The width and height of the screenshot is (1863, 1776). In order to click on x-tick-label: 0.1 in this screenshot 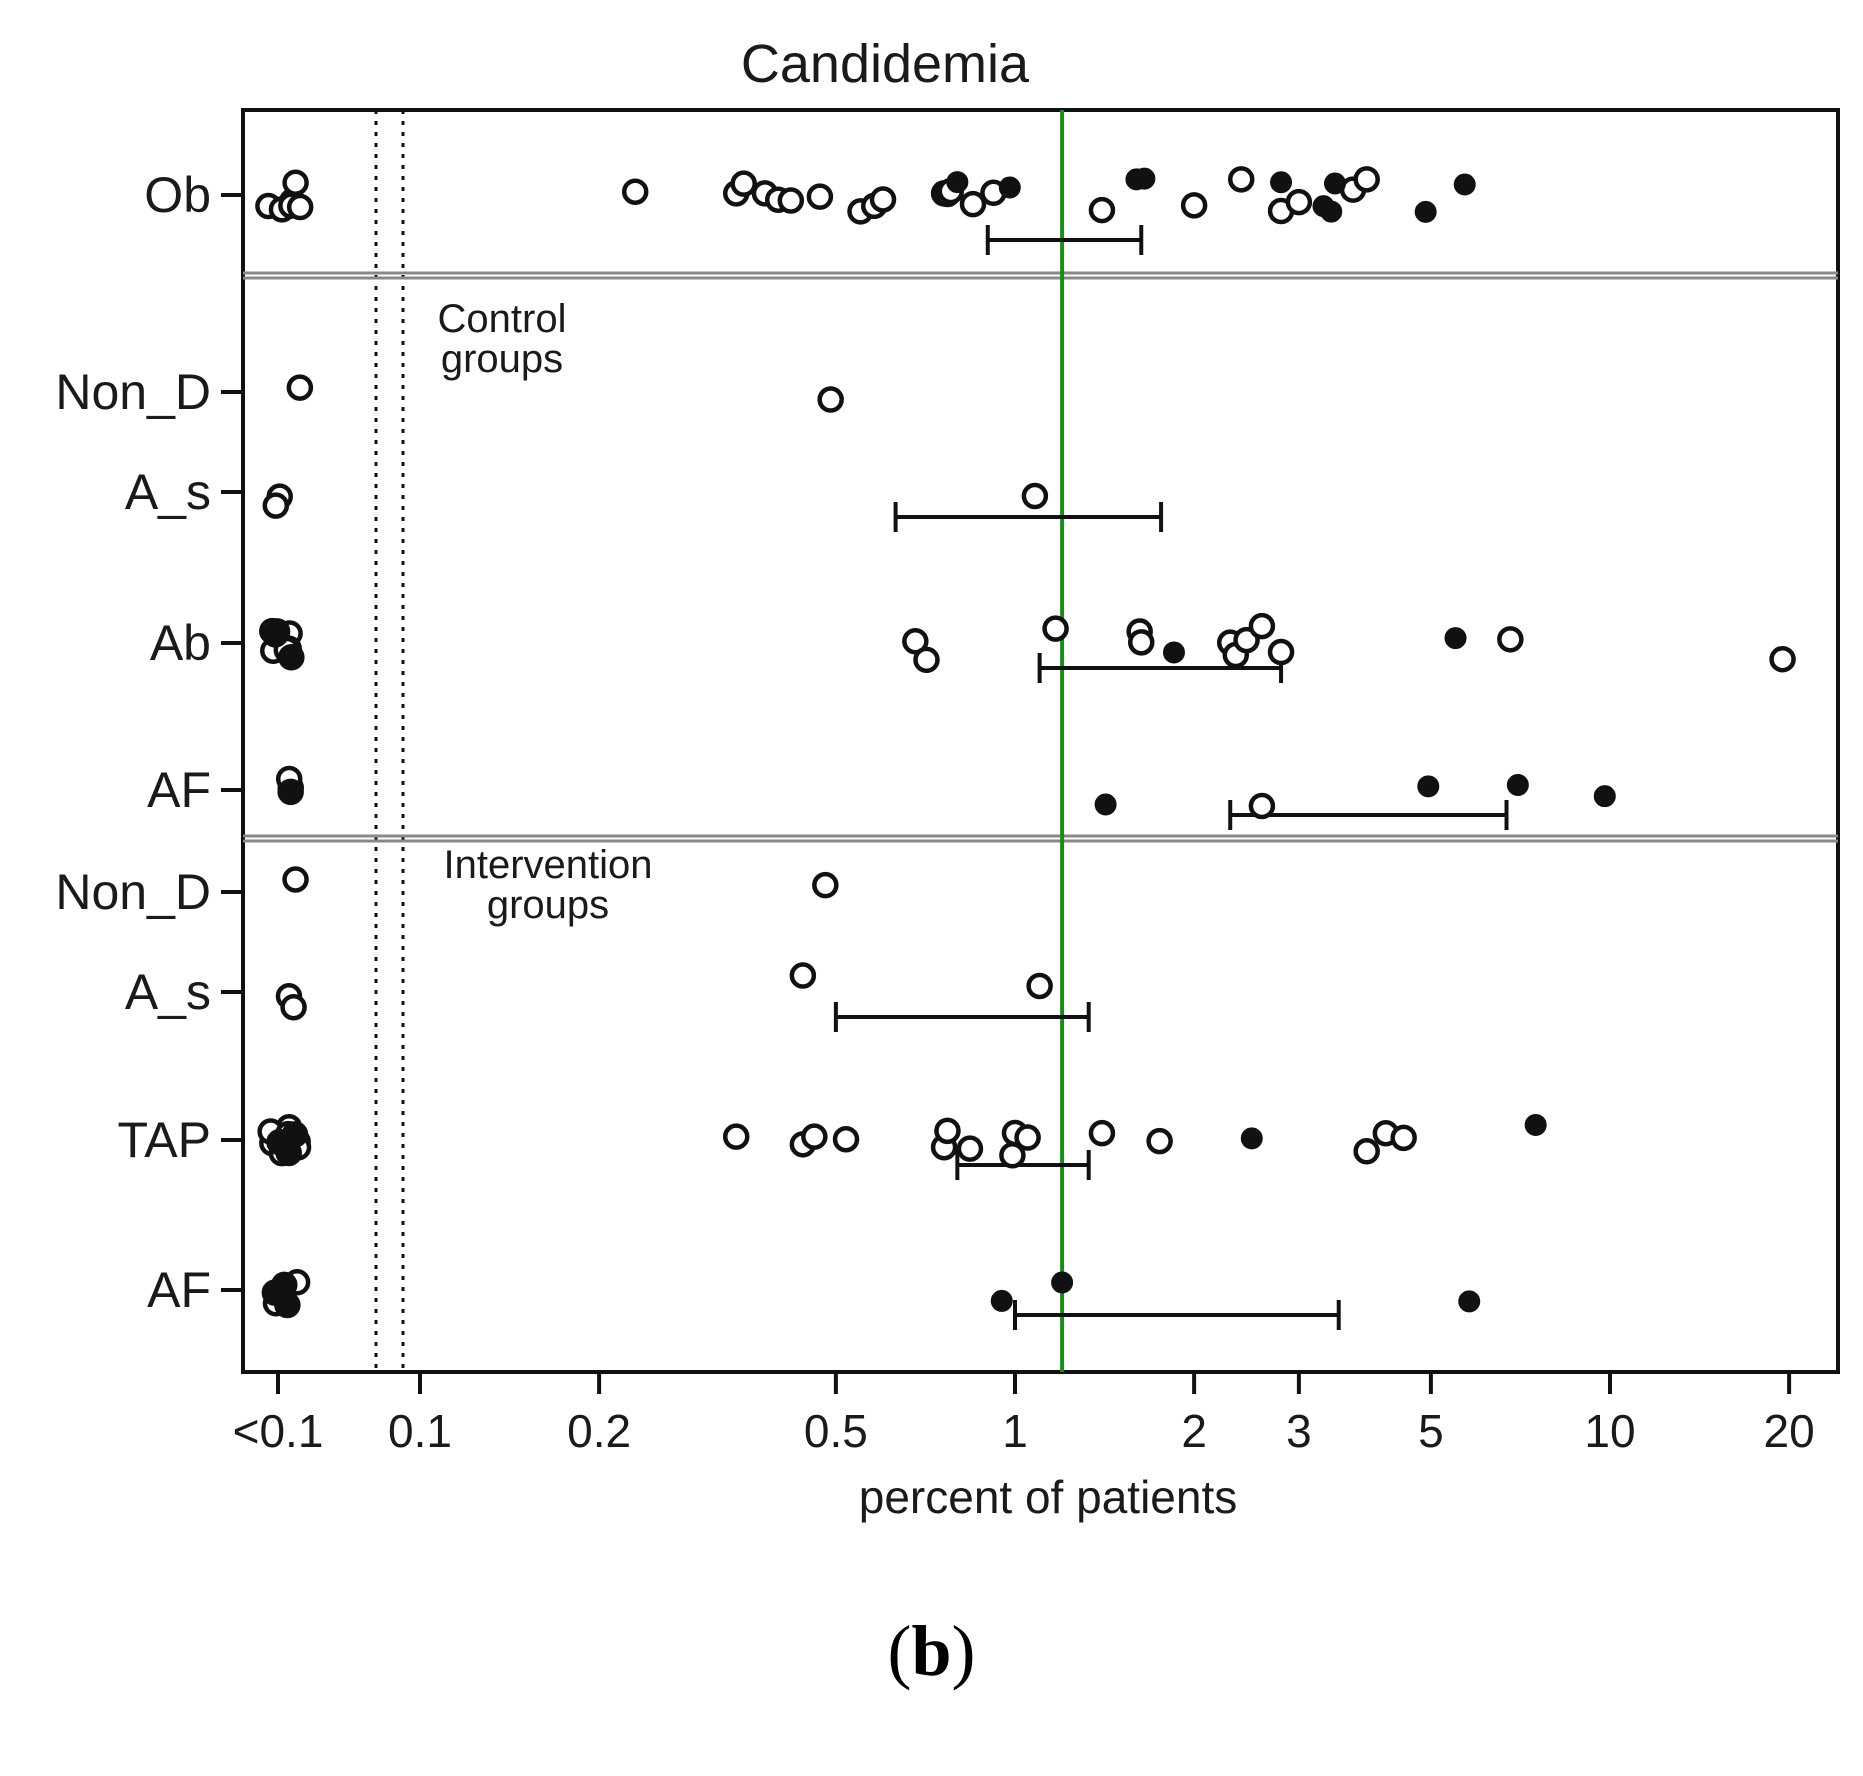, I will do `click(420, 1431)`.